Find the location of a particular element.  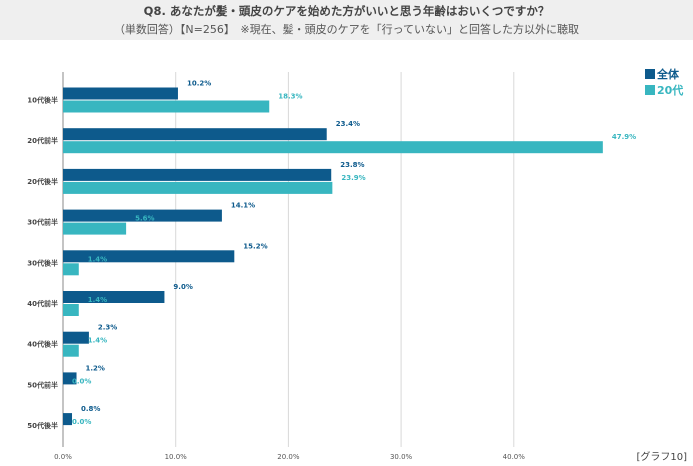

legend-label: 全体 is located at coordinates (668, 74).